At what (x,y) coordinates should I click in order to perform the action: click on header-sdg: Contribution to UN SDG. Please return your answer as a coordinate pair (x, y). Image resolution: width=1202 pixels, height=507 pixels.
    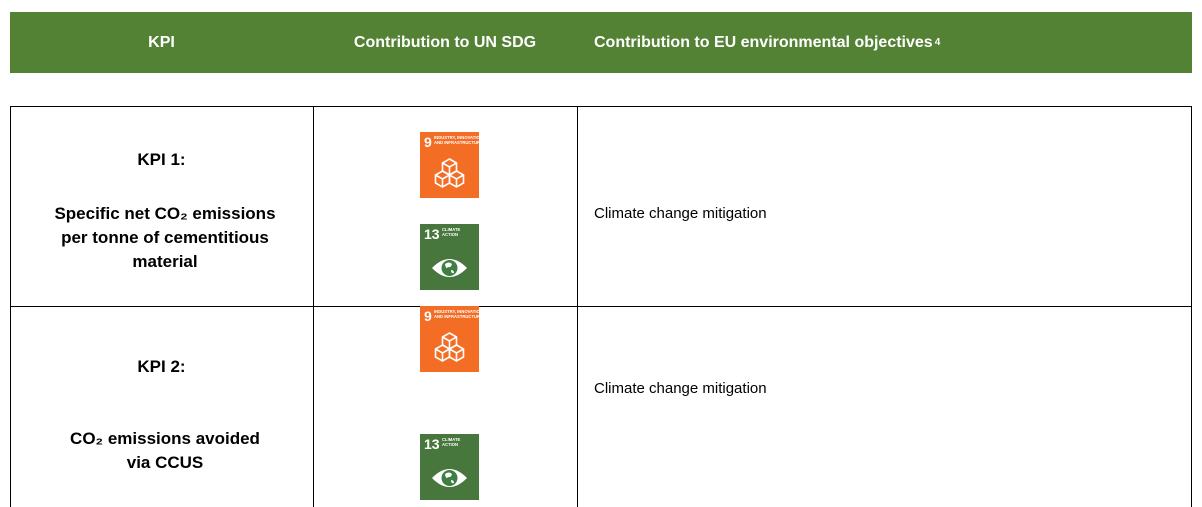
    Looking at the image, I should click on (445, 42).